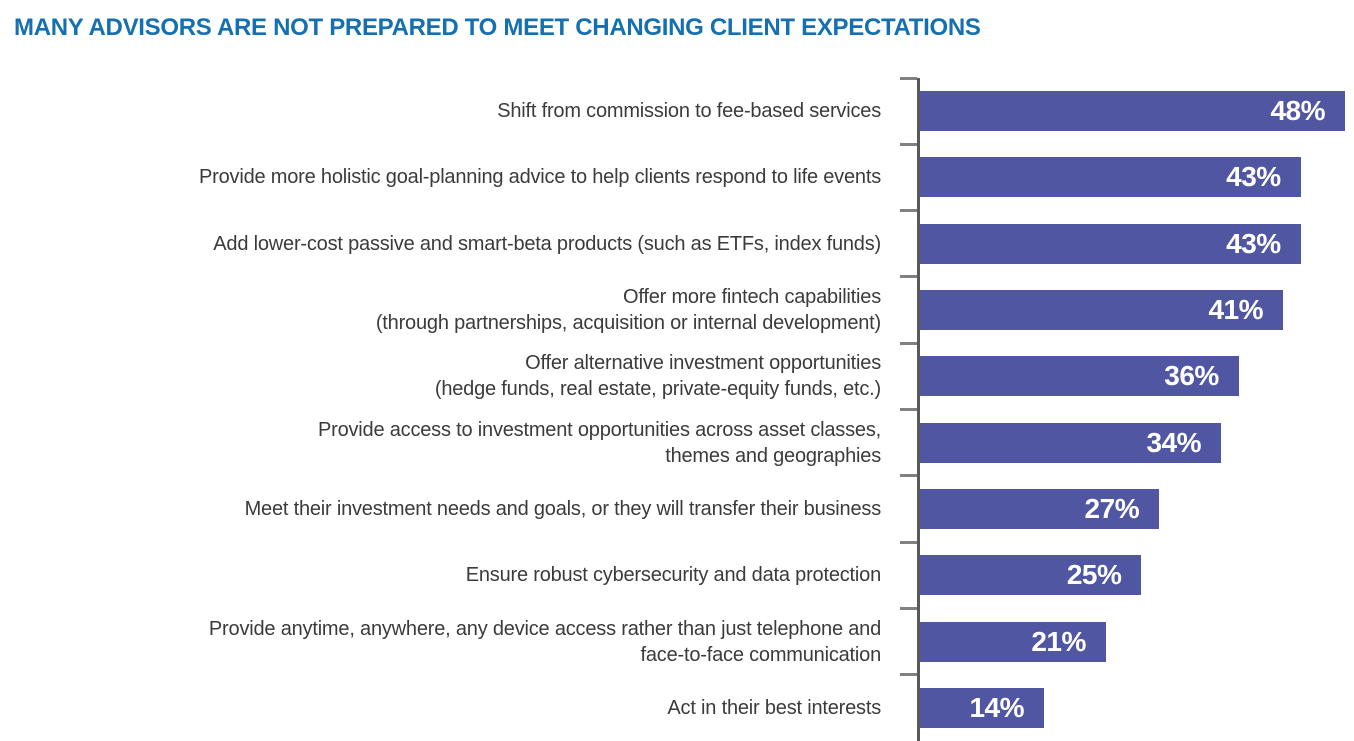  What do you see at coordinates (1058, 641) in the screenshot?
I see `bar-value-label: 21%` at bounding box center [1058, 641].